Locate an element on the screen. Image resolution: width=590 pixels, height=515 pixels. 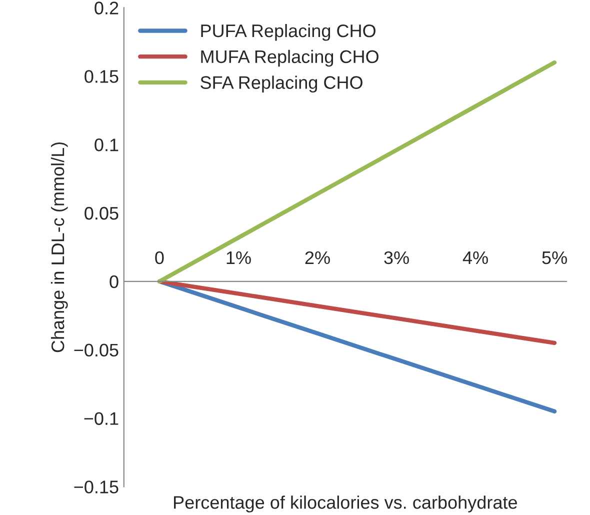
y-tick-label: 0 is located at coordinates (114, 281).